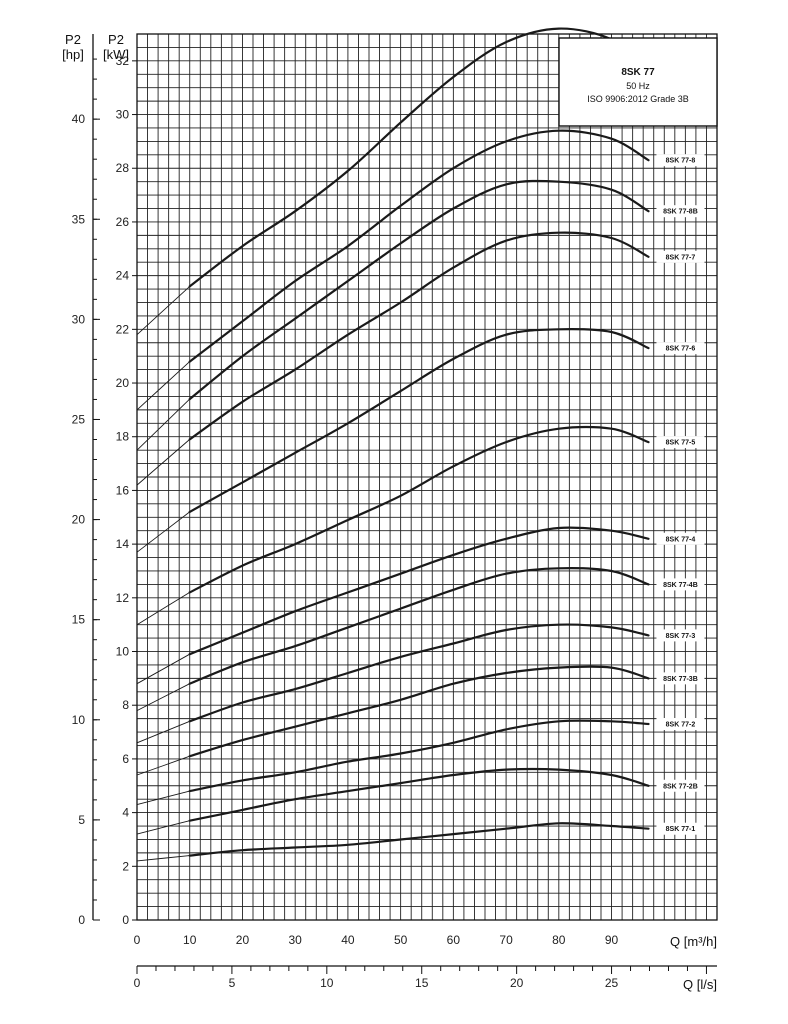 This screenshot has height=1024, width=788. What do you see at coordinates (517, 983) in the screenshot?
I see `x-ls-tick-label: 20` at bounding box center [517, 983].